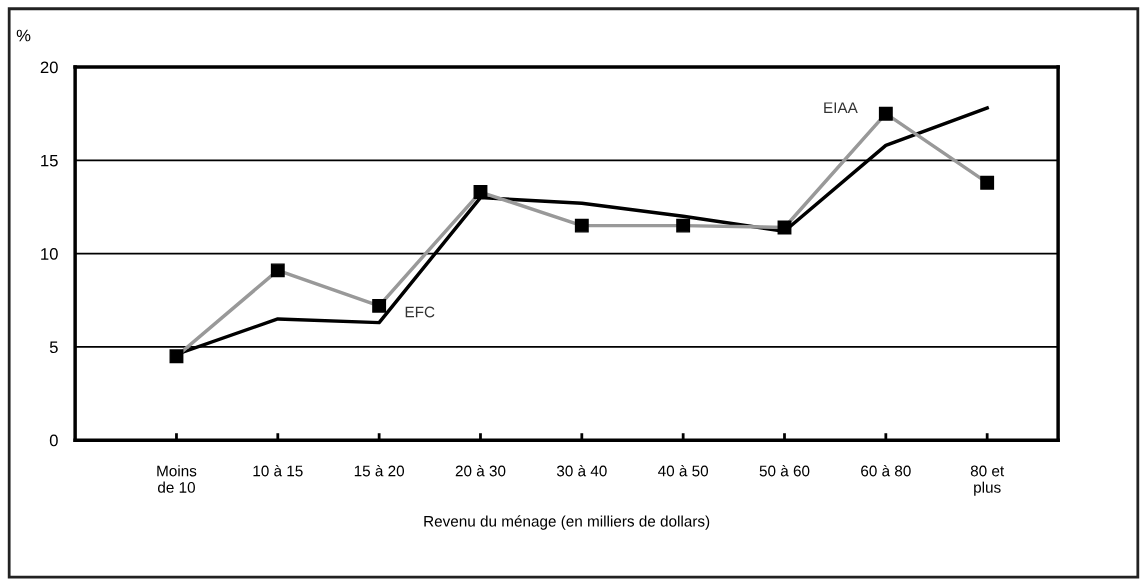 The width and height of the screenshot is (1147, 583). What do you see at coordinates (23, 35) in the screenshot?
I see `y-axis-title: %` at bounding box center [23, 35].